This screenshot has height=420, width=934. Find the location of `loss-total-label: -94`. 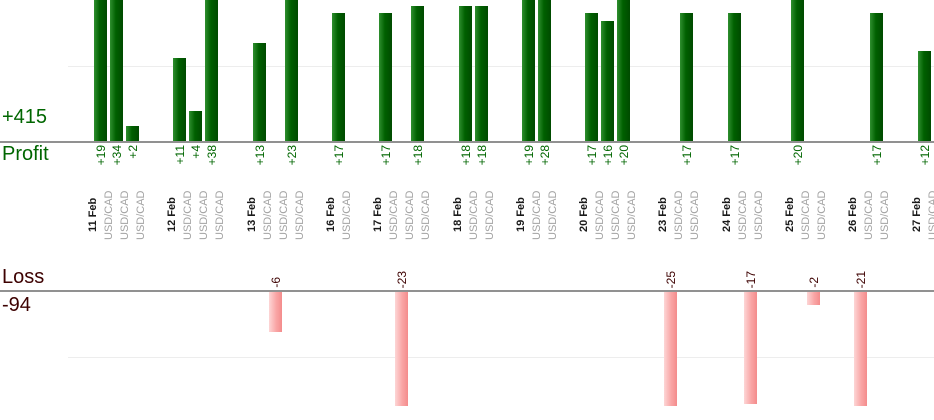

loss-total-label: -94 is located at coordinates (16, 305).